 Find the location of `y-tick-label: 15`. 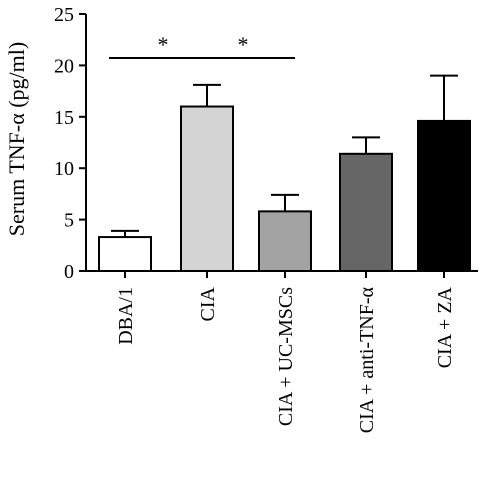

y-tick-label: 15 is located at coordinates (64, 118).